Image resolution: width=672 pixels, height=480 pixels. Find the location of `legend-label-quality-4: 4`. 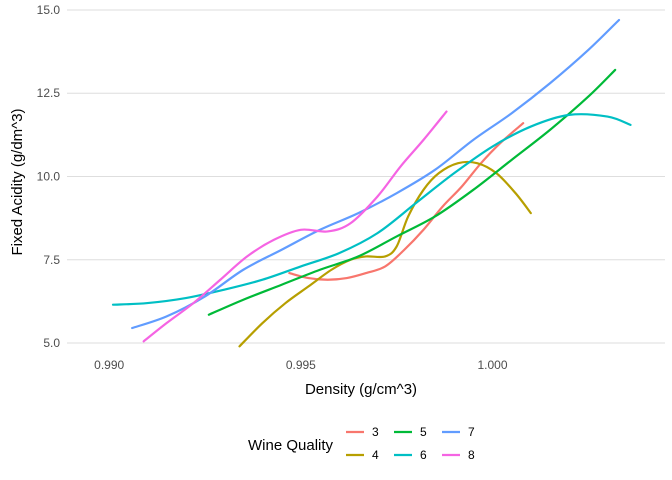

legend-label-quality-4: 4 is located at coordinates (375, 455).